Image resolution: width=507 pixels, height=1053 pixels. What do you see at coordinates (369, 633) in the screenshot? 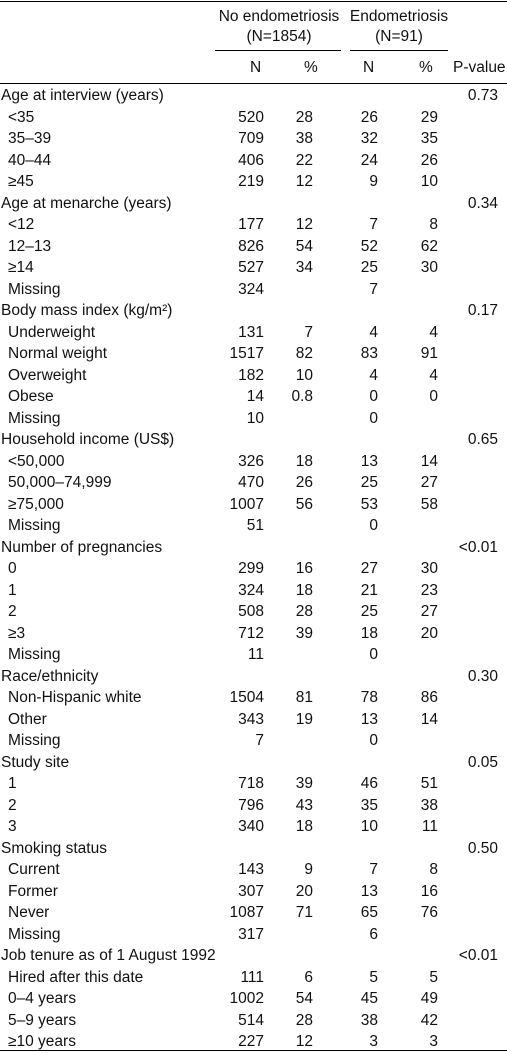
I see `n-endometriosis: 18` at bounding box center [369, 633].